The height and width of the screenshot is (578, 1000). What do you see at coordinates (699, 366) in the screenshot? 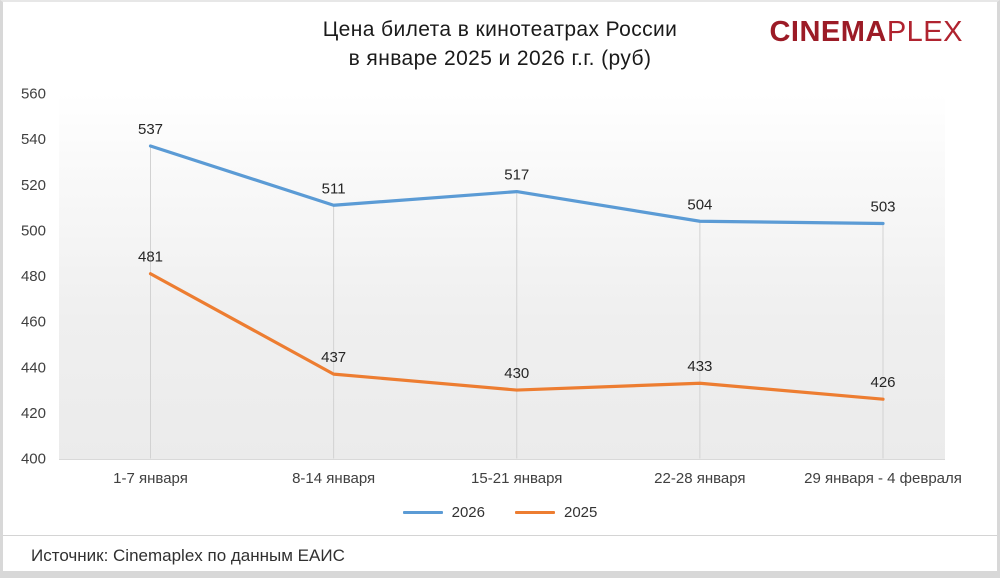
I see `data-label-2025: 433` at bounding box center [699, 366].